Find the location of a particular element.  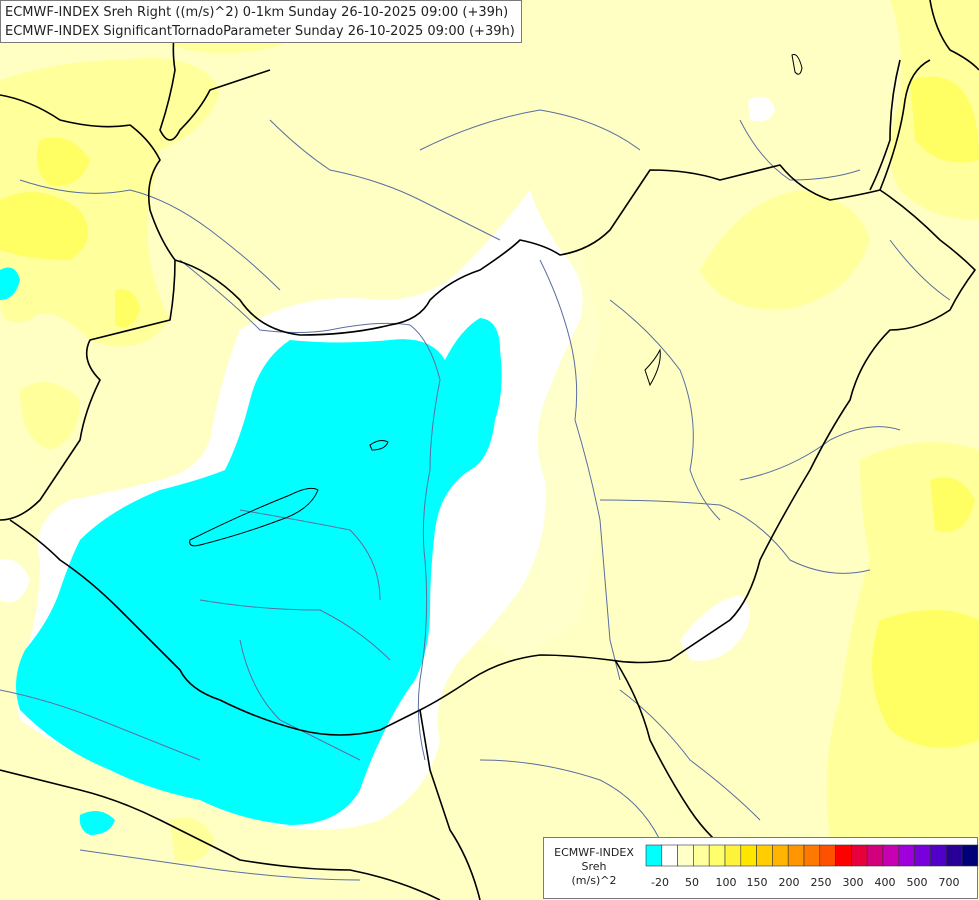

legend-tick-label: 100 is located at coordinates (726, 882).